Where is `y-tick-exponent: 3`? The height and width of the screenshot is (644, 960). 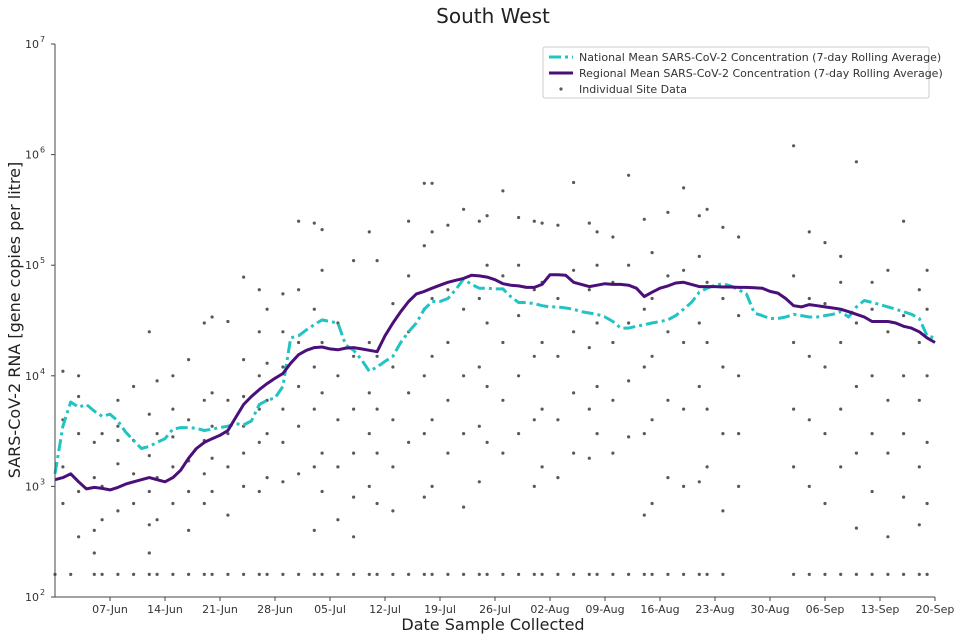 y-tick-exponent: 3 is located at coordinates (42, 481).